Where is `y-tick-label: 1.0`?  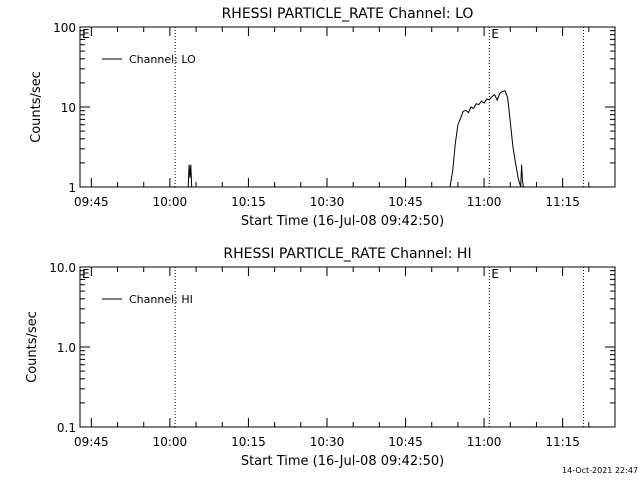
y-tick-label: 1.0 is located at coordinates (66, 348).